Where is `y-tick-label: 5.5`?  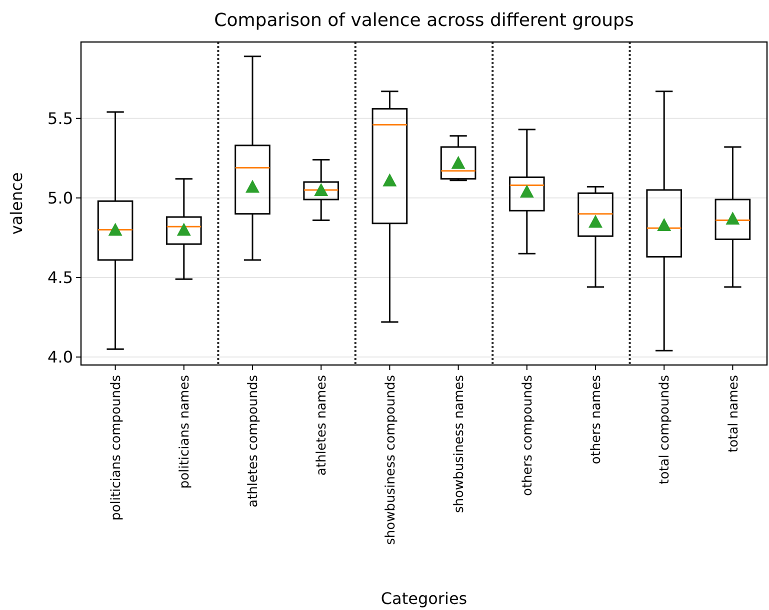 y-tick-label: 5.5 is located at coordinates (60, 118).